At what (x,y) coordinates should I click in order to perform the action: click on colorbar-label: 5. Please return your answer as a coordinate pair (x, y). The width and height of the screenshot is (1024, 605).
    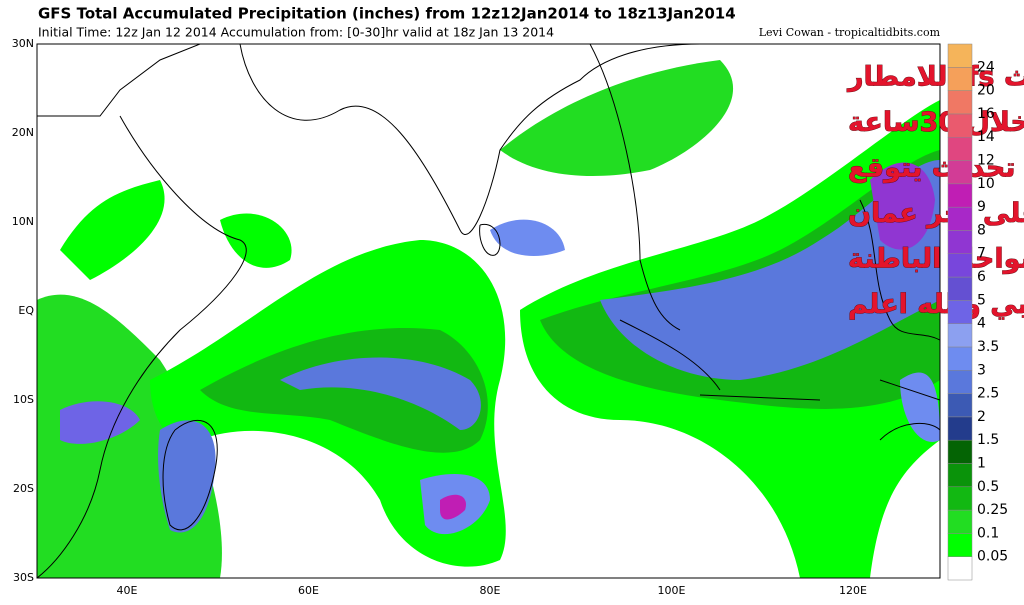
    Looking at the image, I should click on (981, 300).